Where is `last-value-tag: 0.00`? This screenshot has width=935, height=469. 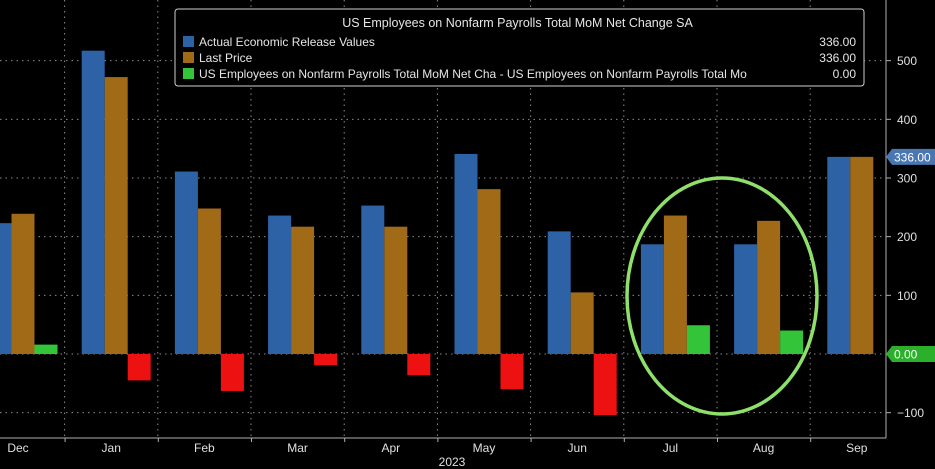 last-value-tag: 0.00 is located at coordinates (910, 354).